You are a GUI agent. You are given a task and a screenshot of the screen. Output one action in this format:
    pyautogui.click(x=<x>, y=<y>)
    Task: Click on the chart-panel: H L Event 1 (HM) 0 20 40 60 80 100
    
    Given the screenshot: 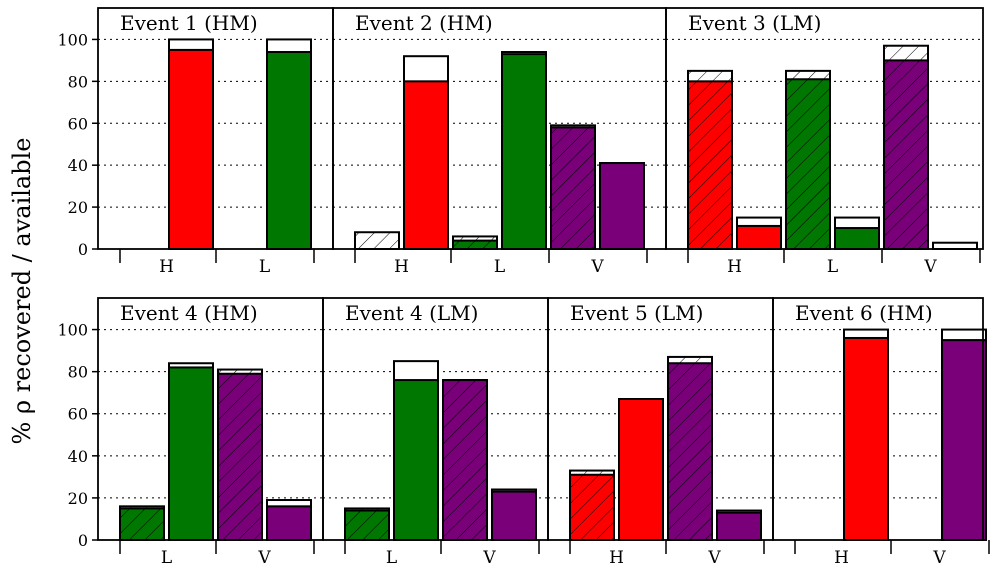 What is the action you would take?
    pyautogui.click(x=195, y=142)
    